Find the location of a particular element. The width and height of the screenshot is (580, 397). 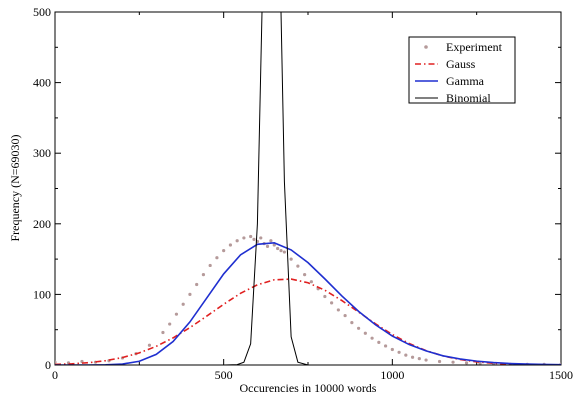

legend-label: Gamma is located at coordinates (465, 81).